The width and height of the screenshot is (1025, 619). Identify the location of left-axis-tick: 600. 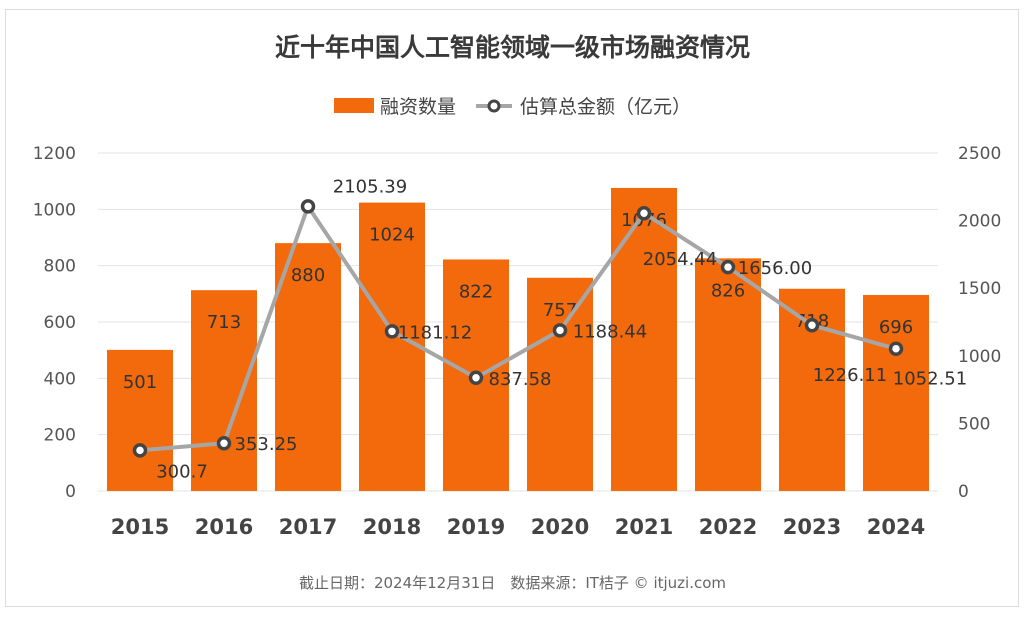
(60, 323).